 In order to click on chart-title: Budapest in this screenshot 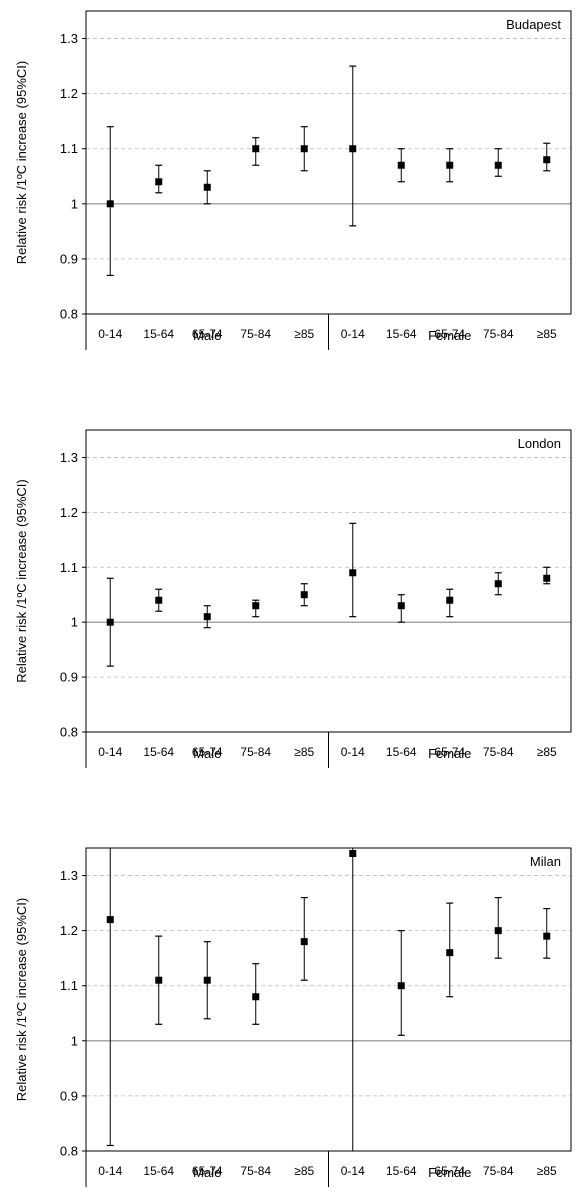, I will do `click(533, 24)`.